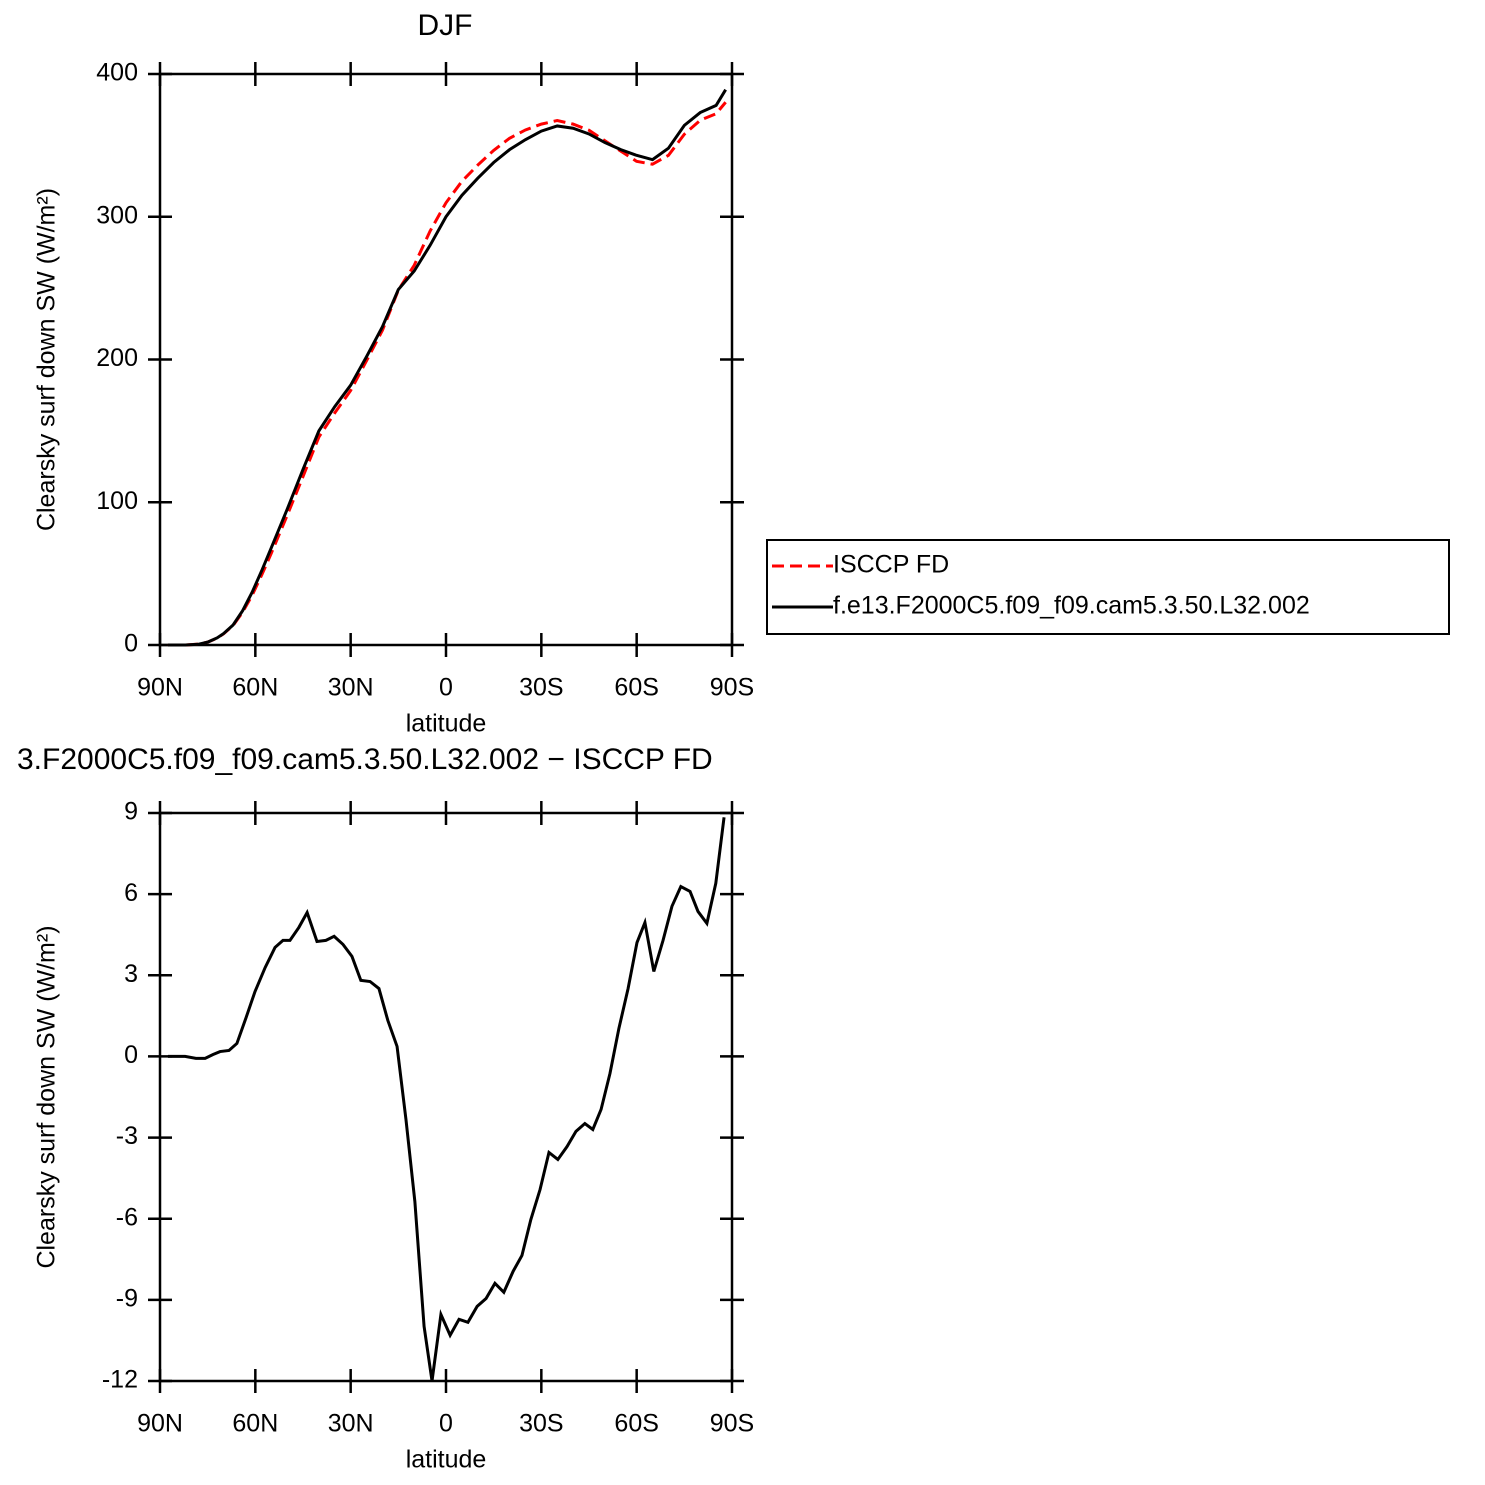 This screenshot has height=1485, width=1485. I want to click on plot-frame, so click(446, 1097).